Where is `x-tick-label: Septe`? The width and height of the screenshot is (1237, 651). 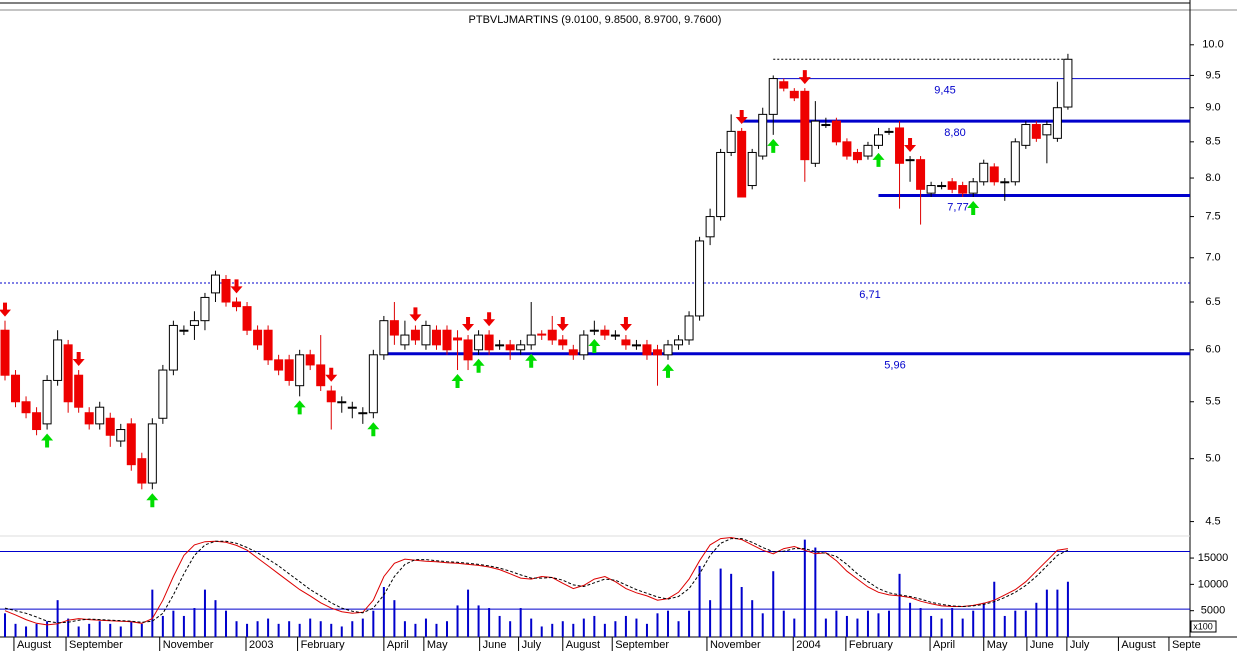
x-tick-label: Septe is located at coordinates (1186, 645).